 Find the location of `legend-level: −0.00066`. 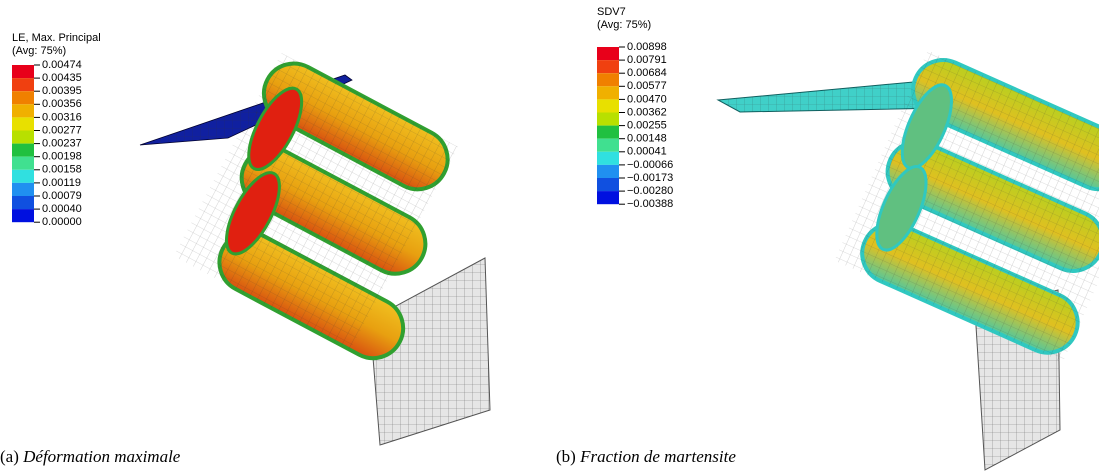

legend-level: −0.00066 is located at coordinates (650, 165).